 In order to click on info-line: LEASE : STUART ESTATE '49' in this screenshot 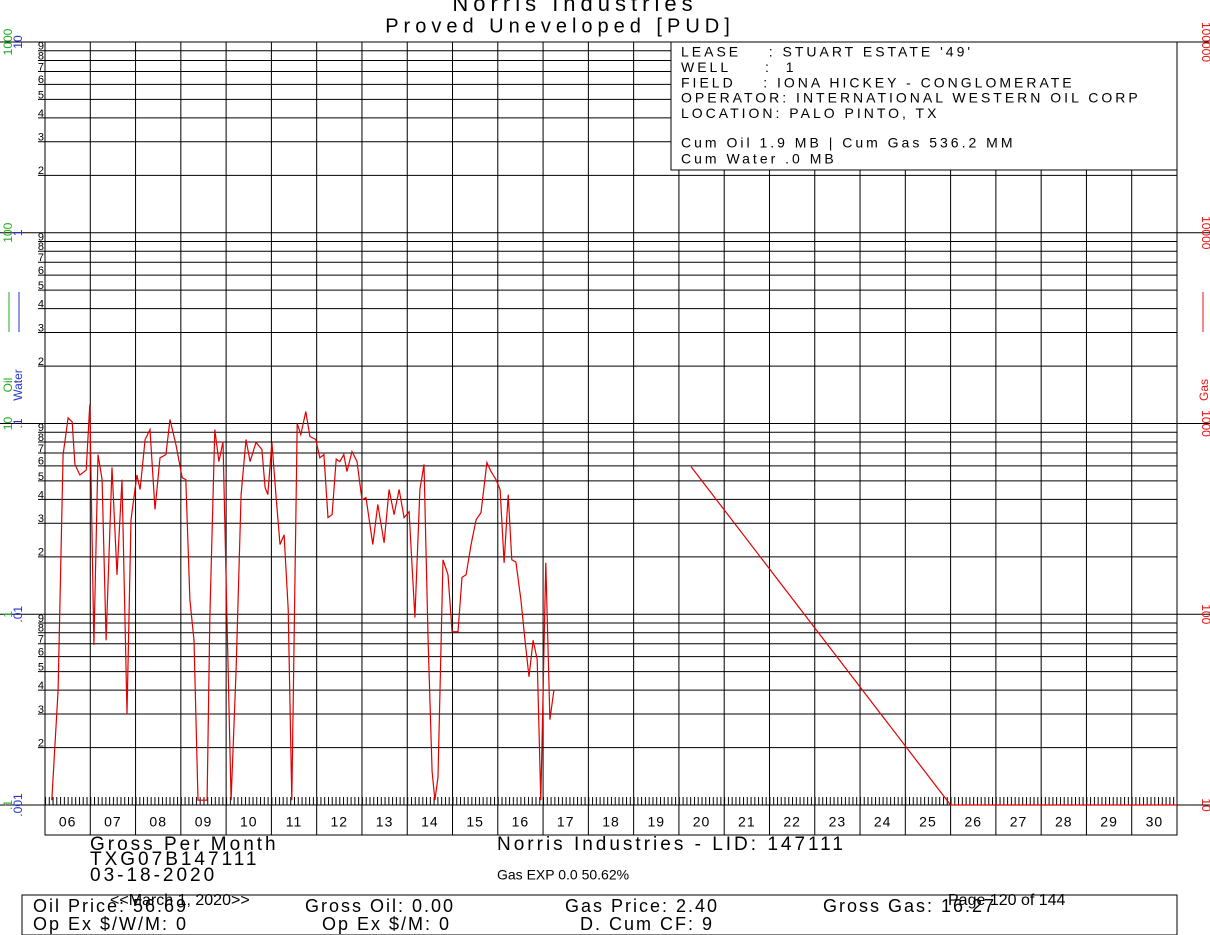, I will do `click(827, 52)`.